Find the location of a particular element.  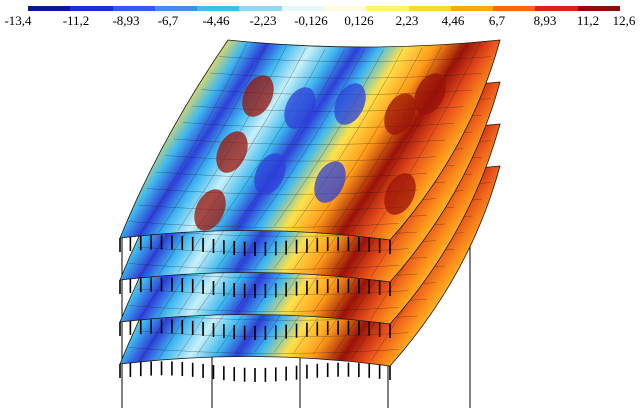

scale-label: 11,2 is located at coordinates (588, 20).